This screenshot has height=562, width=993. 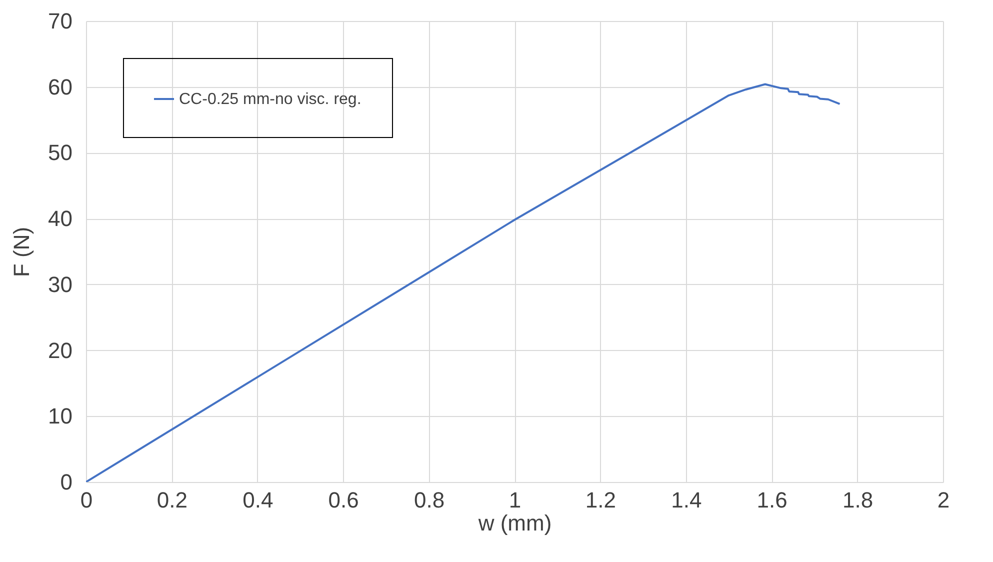 What do you see at coordinates (66, 482) in the screenshot?
I see `y-tick-label: 0` at bounding box center [66, 482].